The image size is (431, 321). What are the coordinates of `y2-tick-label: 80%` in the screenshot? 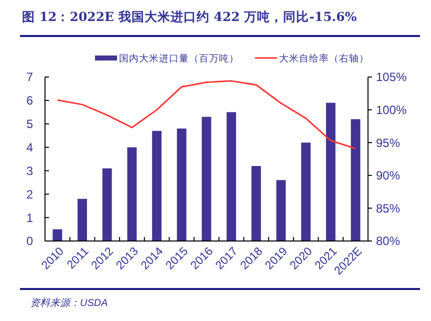 It's located at (388, 241).